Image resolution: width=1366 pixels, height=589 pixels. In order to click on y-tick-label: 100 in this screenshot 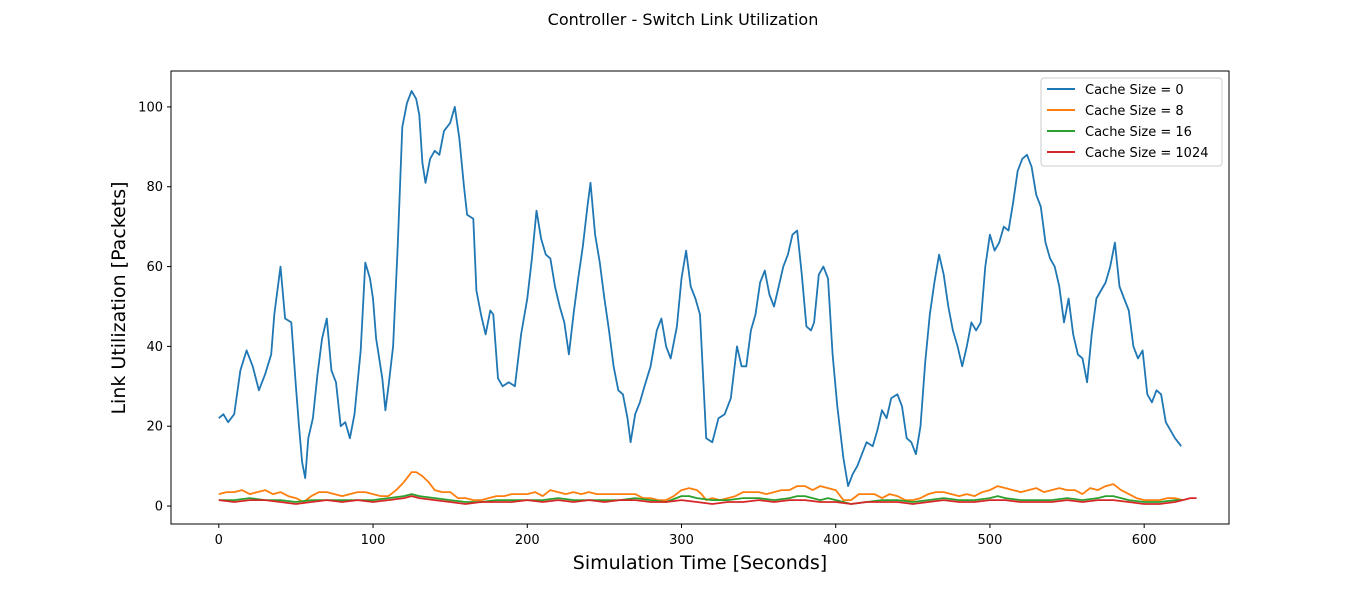, I will do `click(150, 107)`.